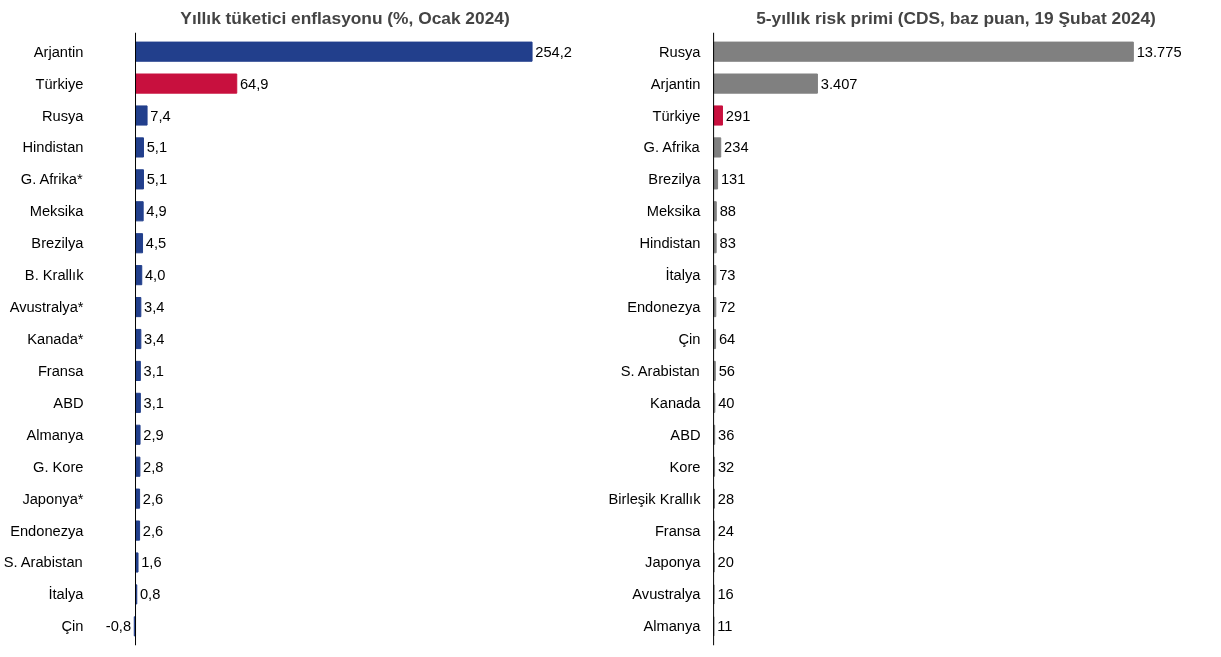 This screenshot has height=657, width=1221. What do you see at coordinates (153, 466) in the screenshot?
I see `data-label: 2,8` at bounding box center [153, 466].